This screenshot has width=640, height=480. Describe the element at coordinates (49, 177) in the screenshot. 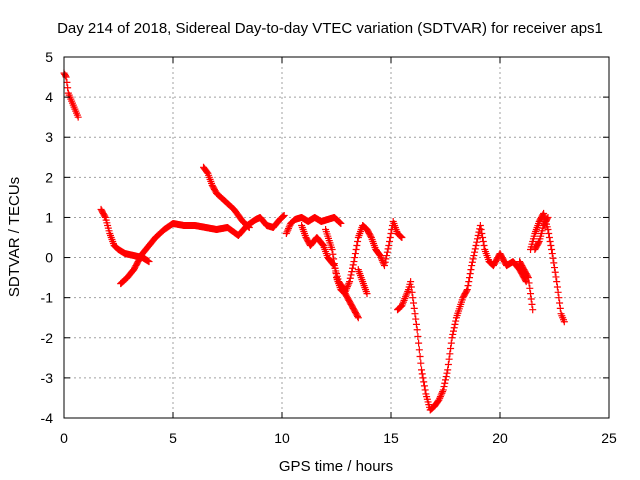

I see `y-tick-label: 2` at that location.